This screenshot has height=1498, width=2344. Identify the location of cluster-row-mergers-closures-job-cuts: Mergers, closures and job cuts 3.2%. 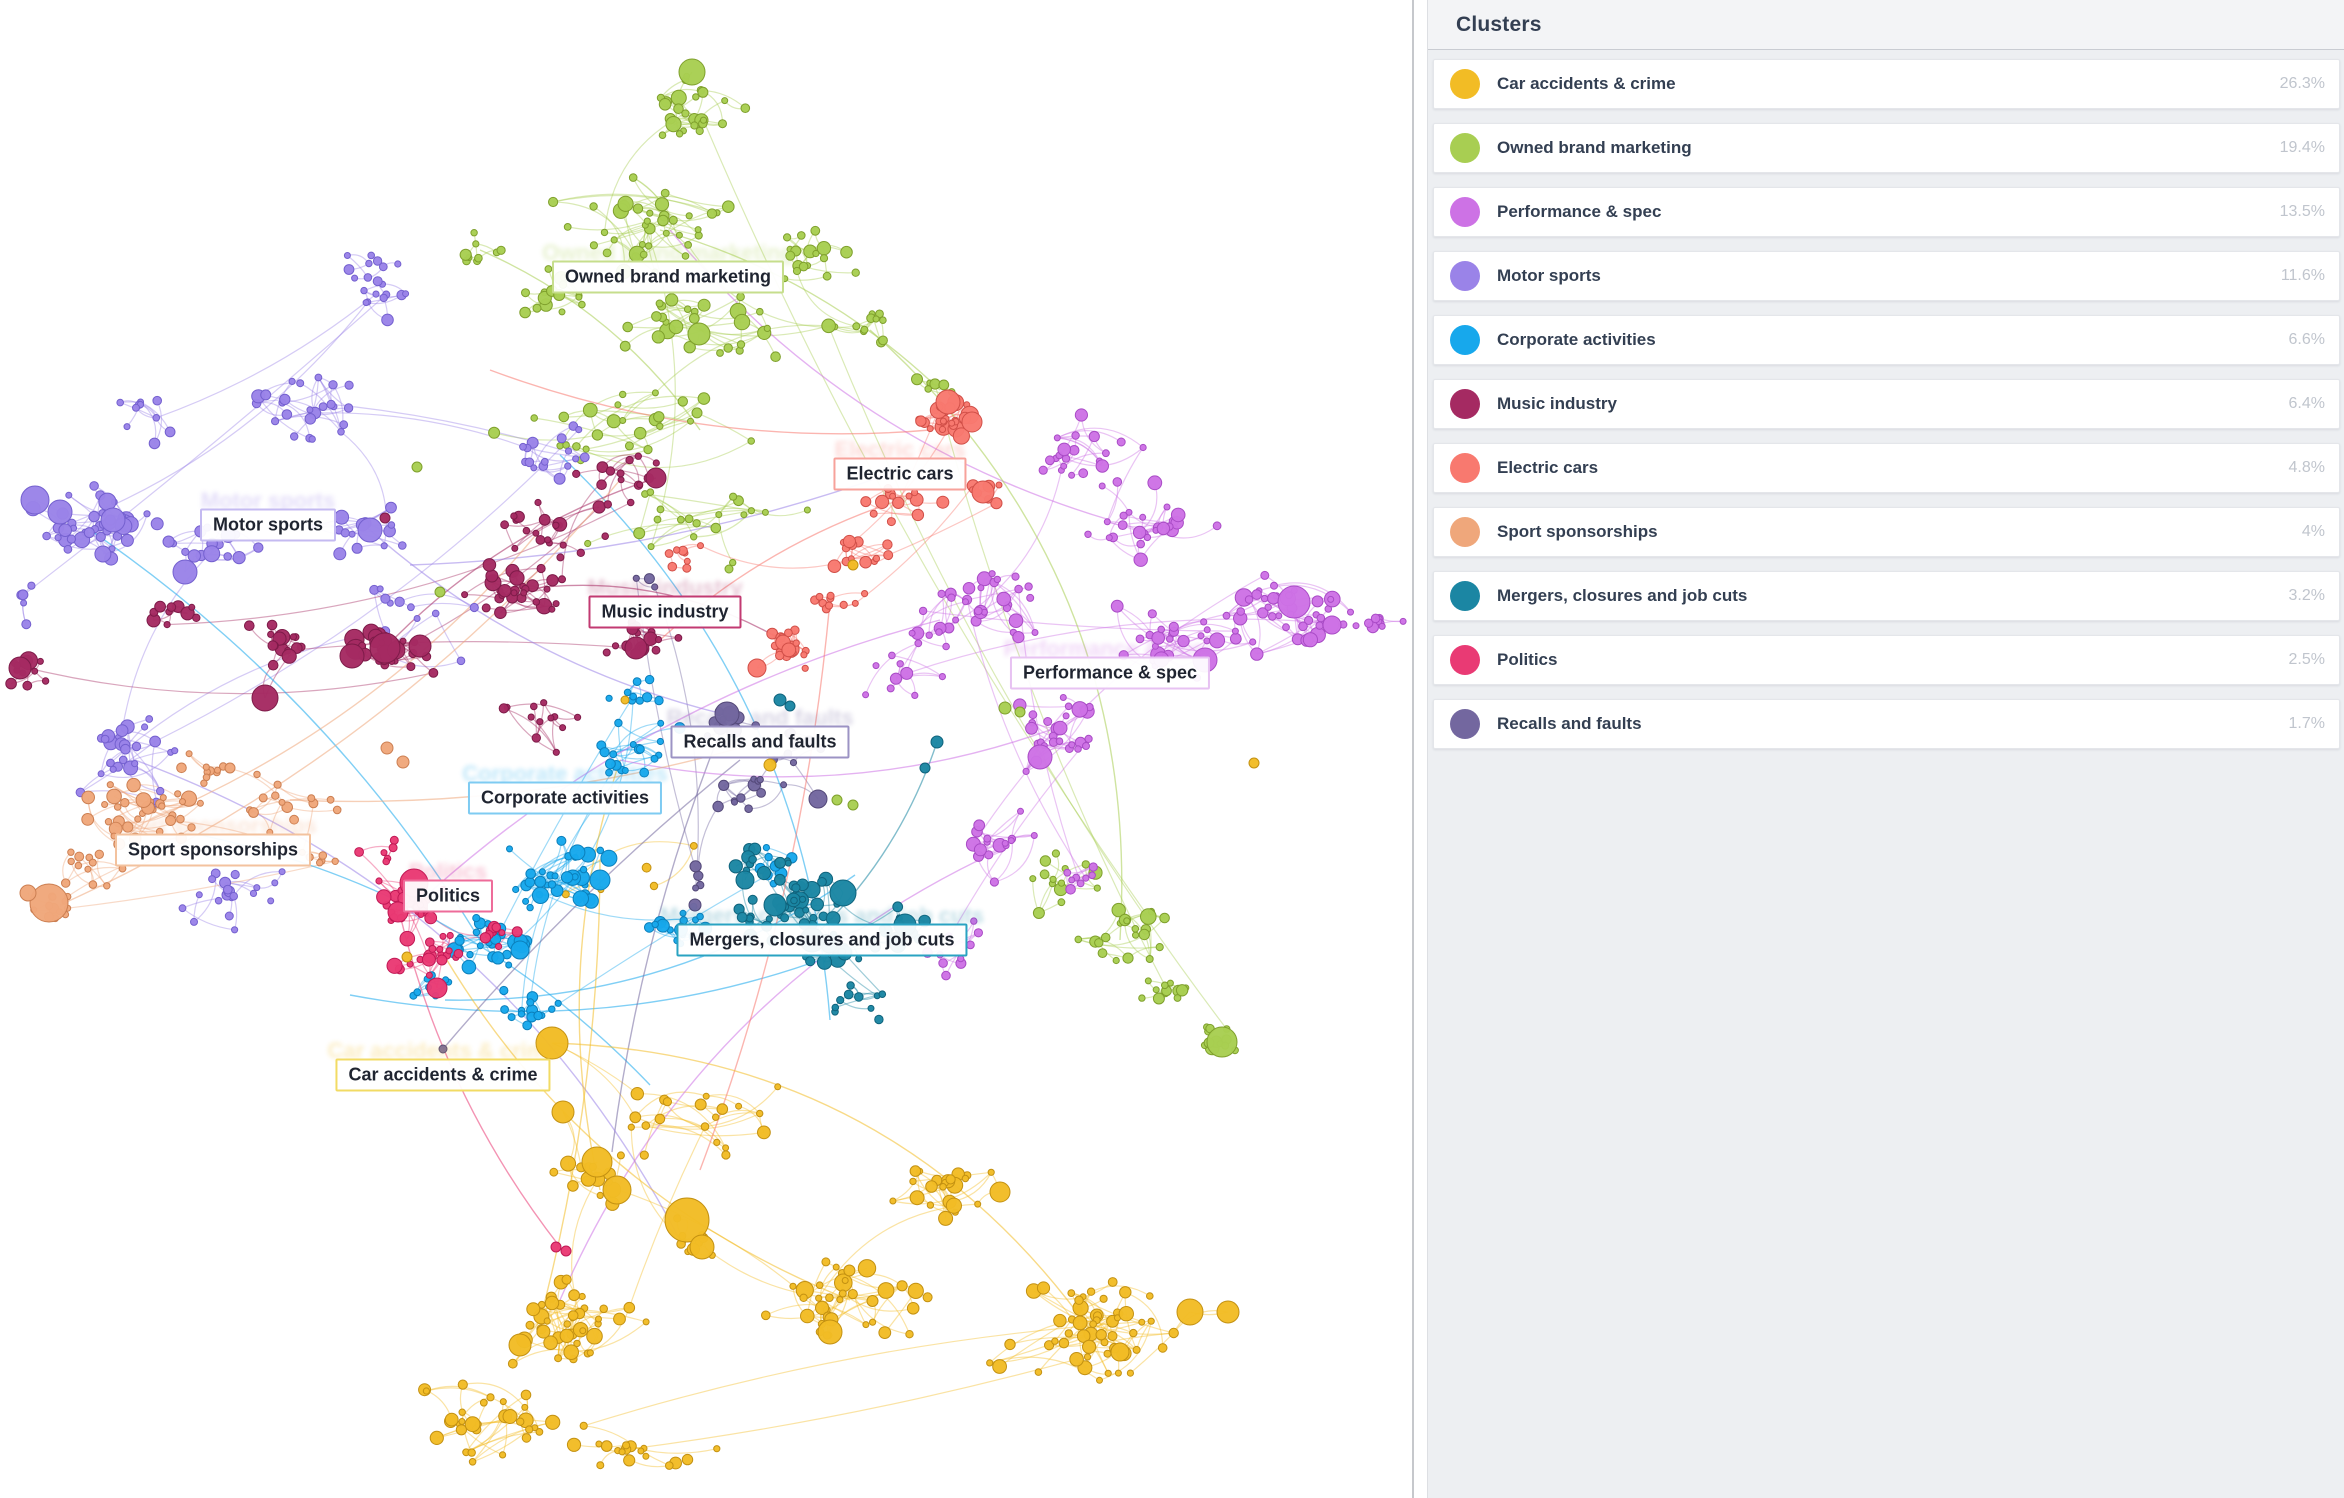
(1886, 596).